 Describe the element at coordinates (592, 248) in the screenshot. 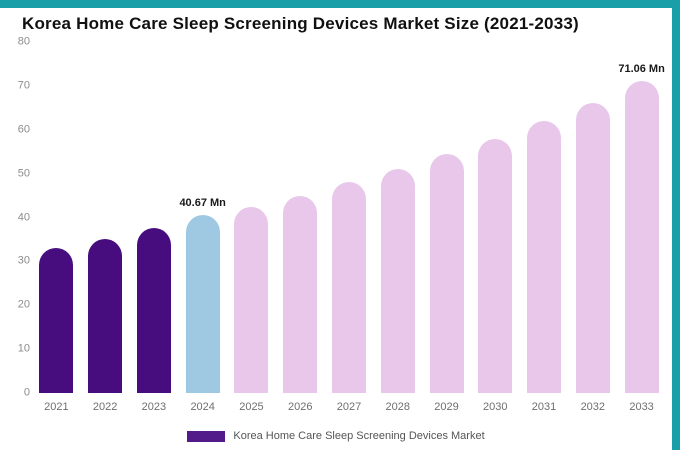

I see `bar-2032` at that location.